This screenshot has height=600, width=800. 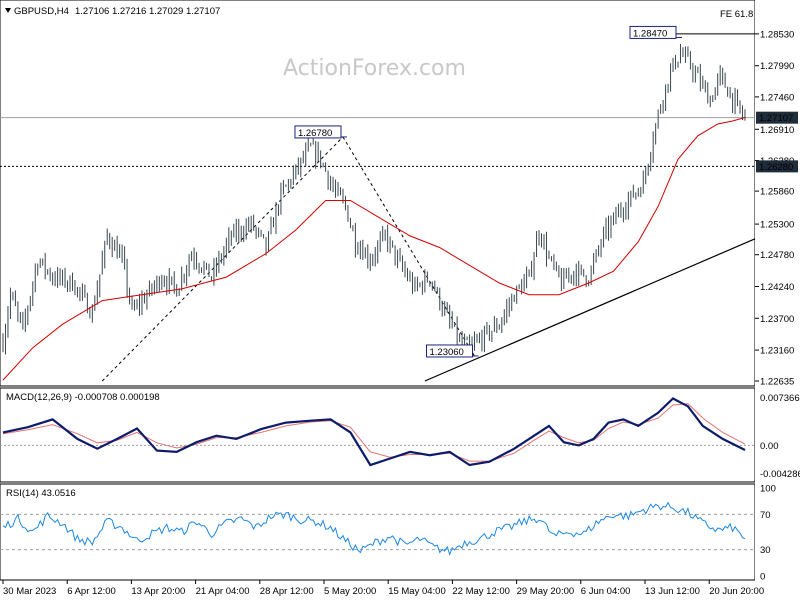 I want to click on time-tick-8: 29 May 20:00, so click(x=546, y=591).